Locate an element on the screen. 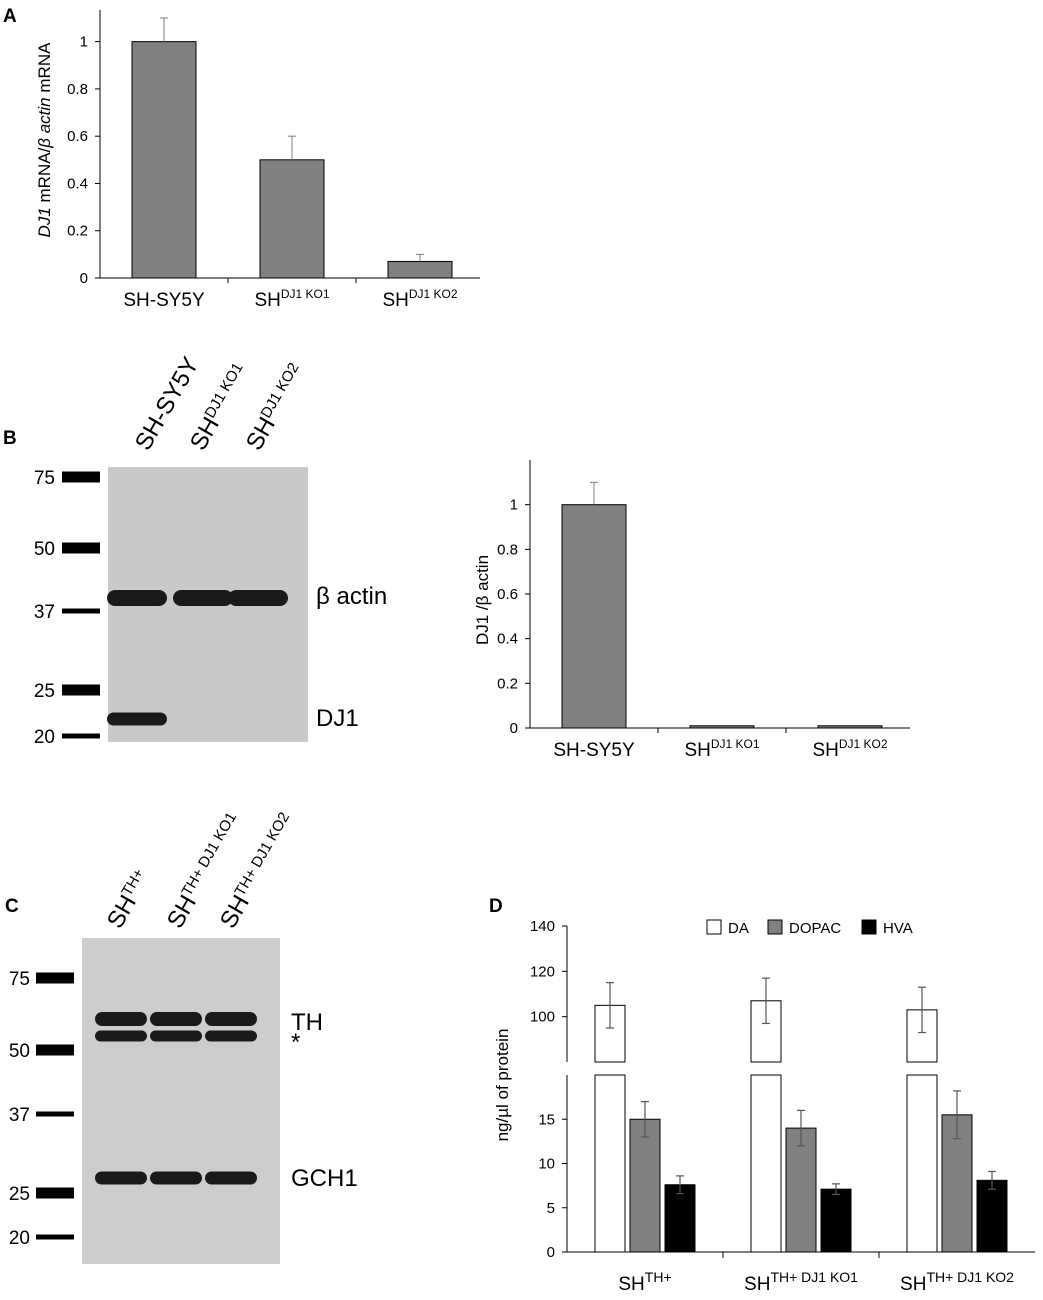 The width and height of the screenshot is (1043, 1300). panel-d-legend-swatch-hva is located at coordinates (869, 927).